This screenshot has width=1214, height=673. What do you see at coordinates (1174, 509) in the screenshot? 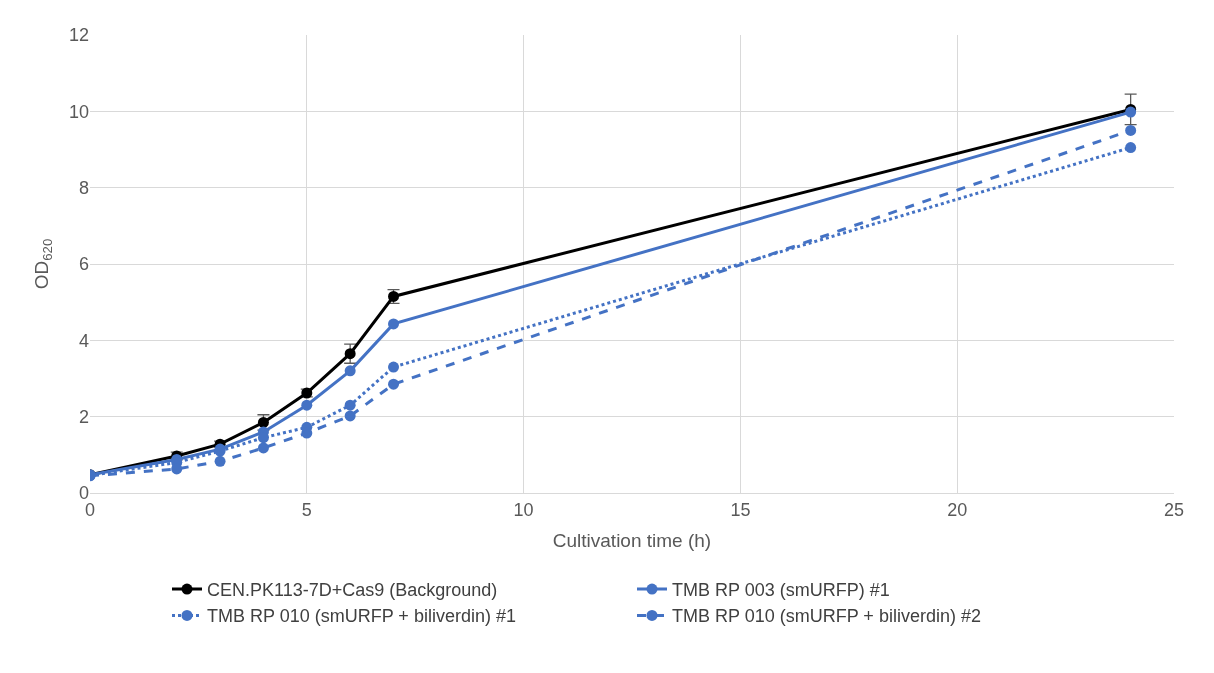
I see `x-tick-label: 25` at bounding box center [1174, 509].